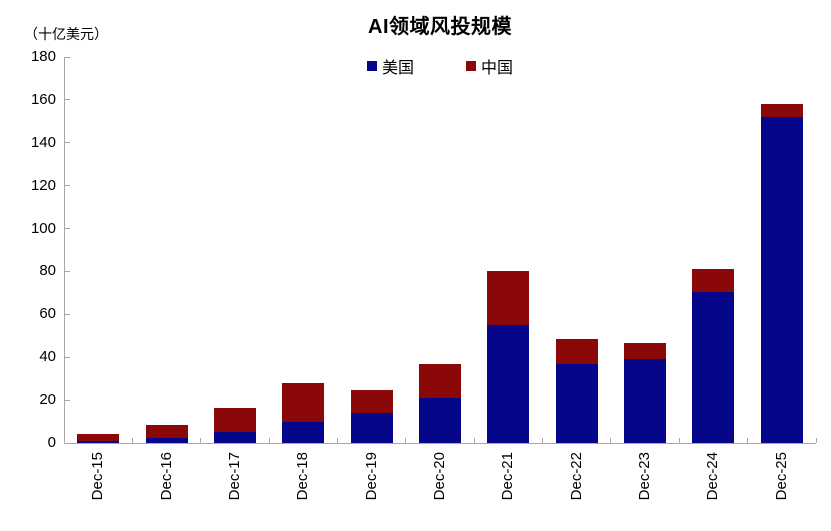  Describe the element at coordinates (440, 66) in the screenshot. I see `legend: 美国 中国` at that location.